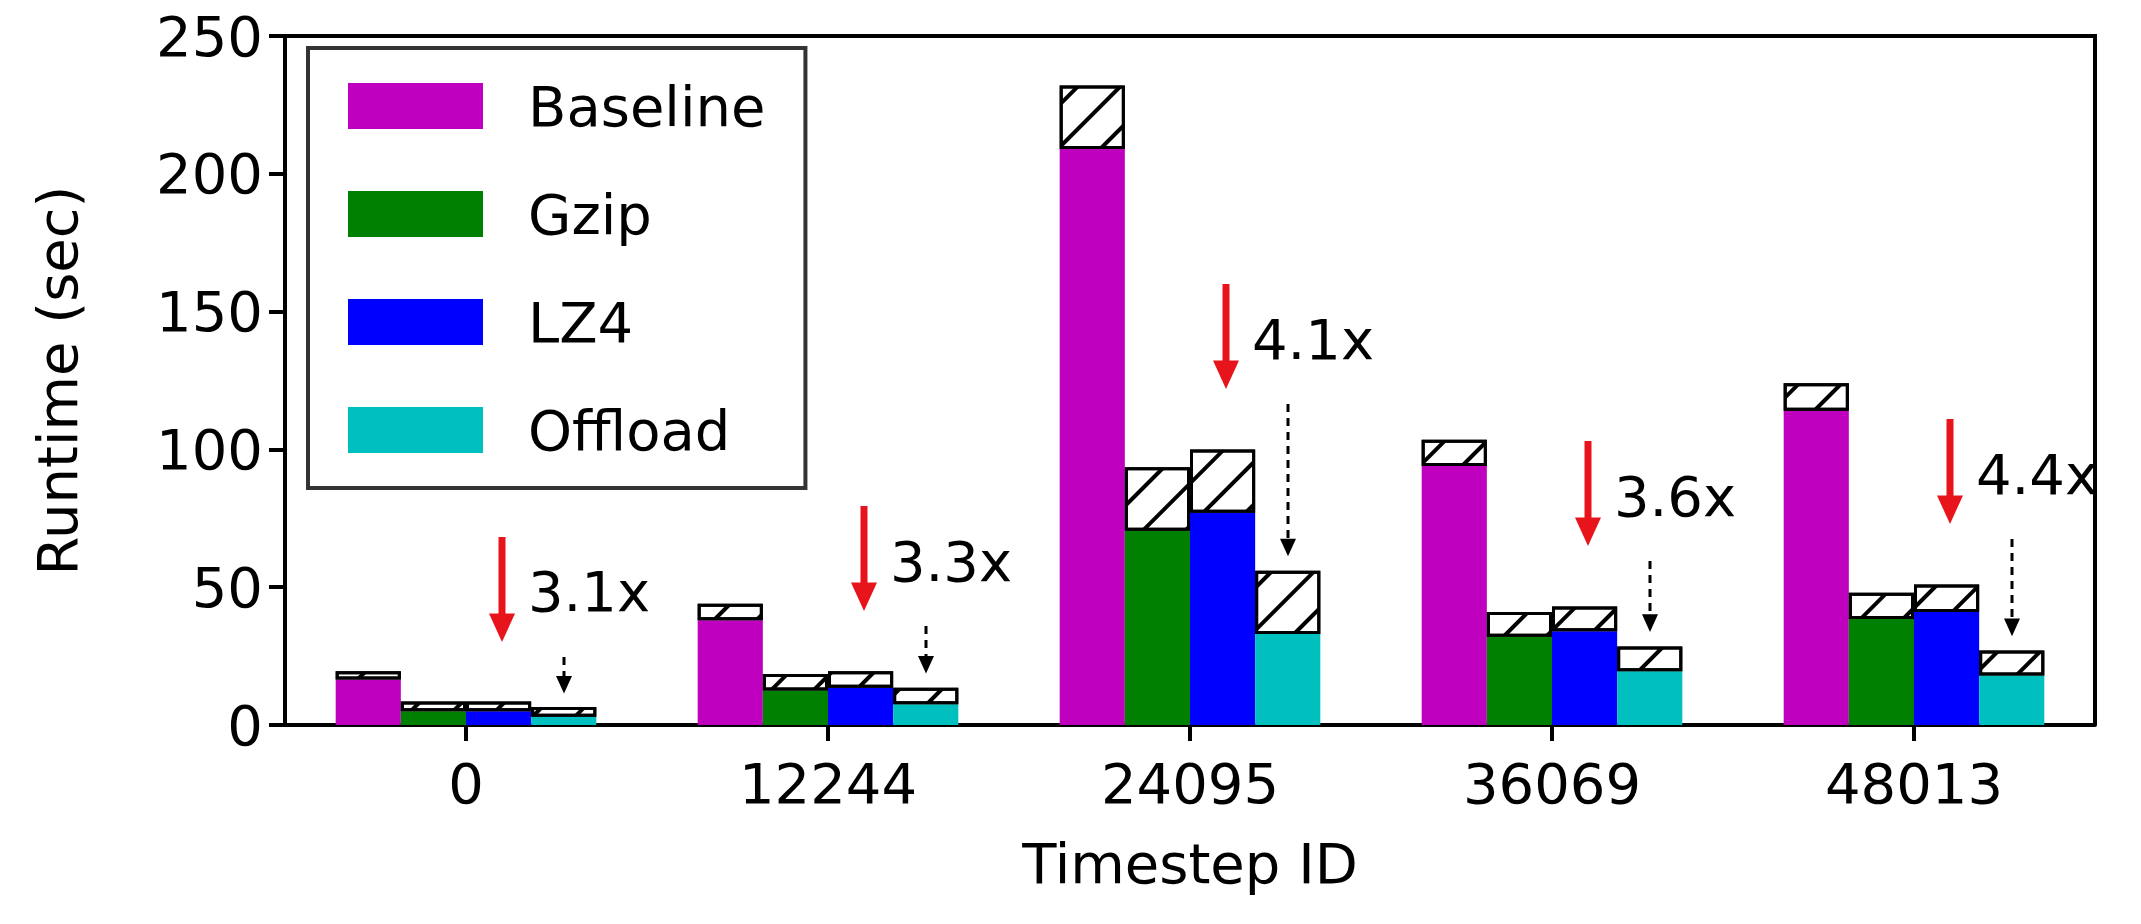 The height and width of the screenshot is (924, 2141). I want to click on x-tick-label: 36069, so click(1552, 783).